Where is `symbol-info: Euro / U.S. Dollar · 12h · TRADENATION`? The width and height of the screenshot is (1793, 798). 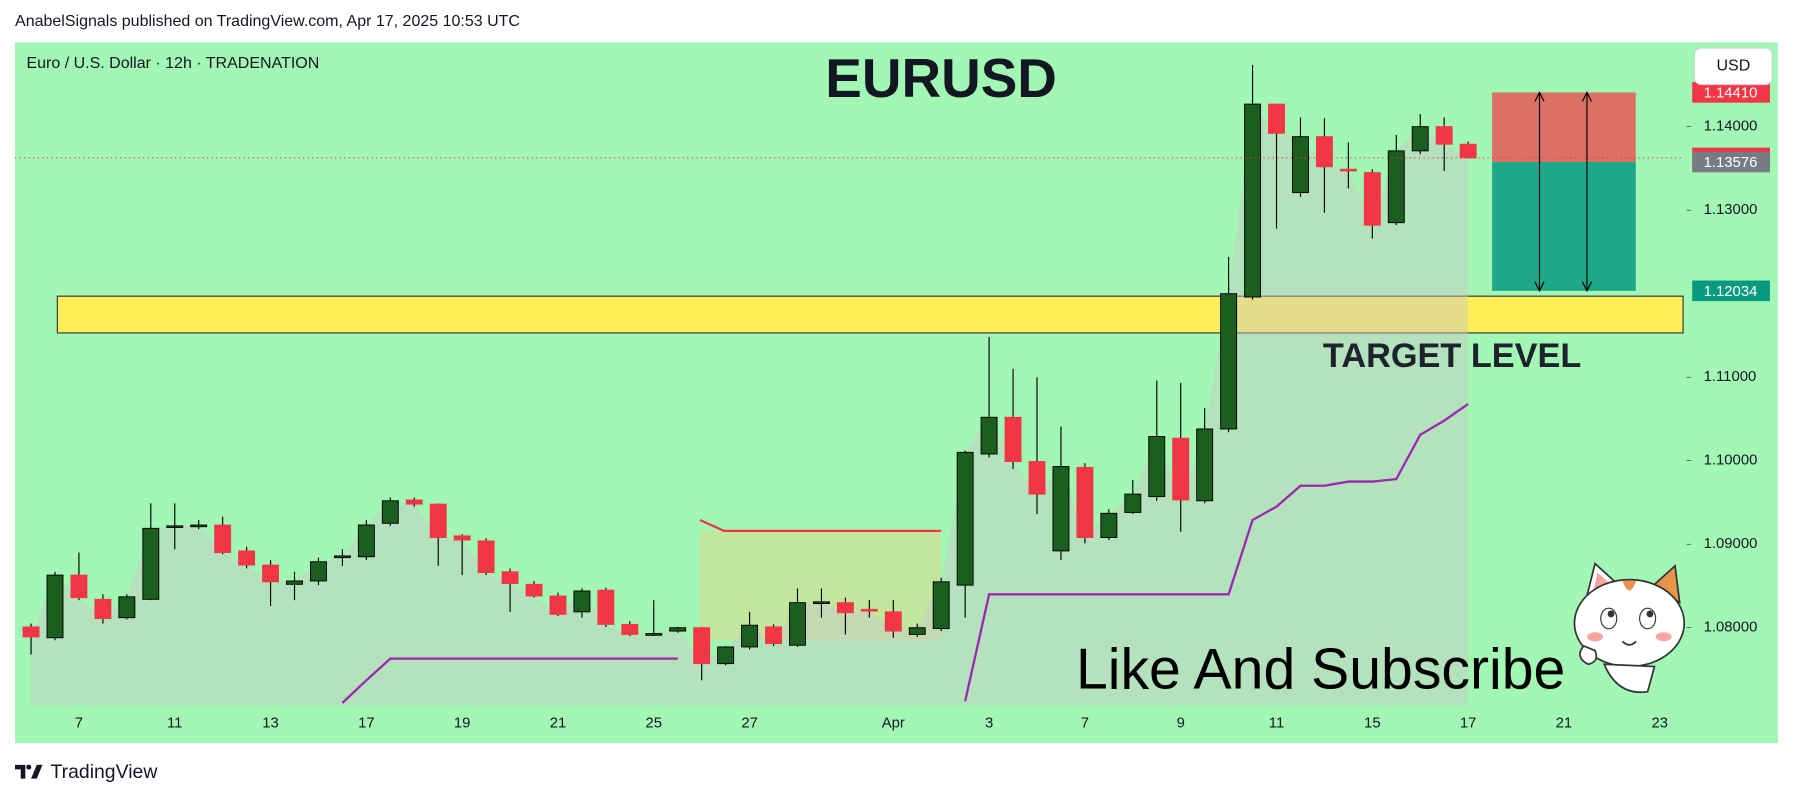 symbol-info: Euro / U.S. Dollar · 12h · TRADENATION is located at coordinates (172, 63).